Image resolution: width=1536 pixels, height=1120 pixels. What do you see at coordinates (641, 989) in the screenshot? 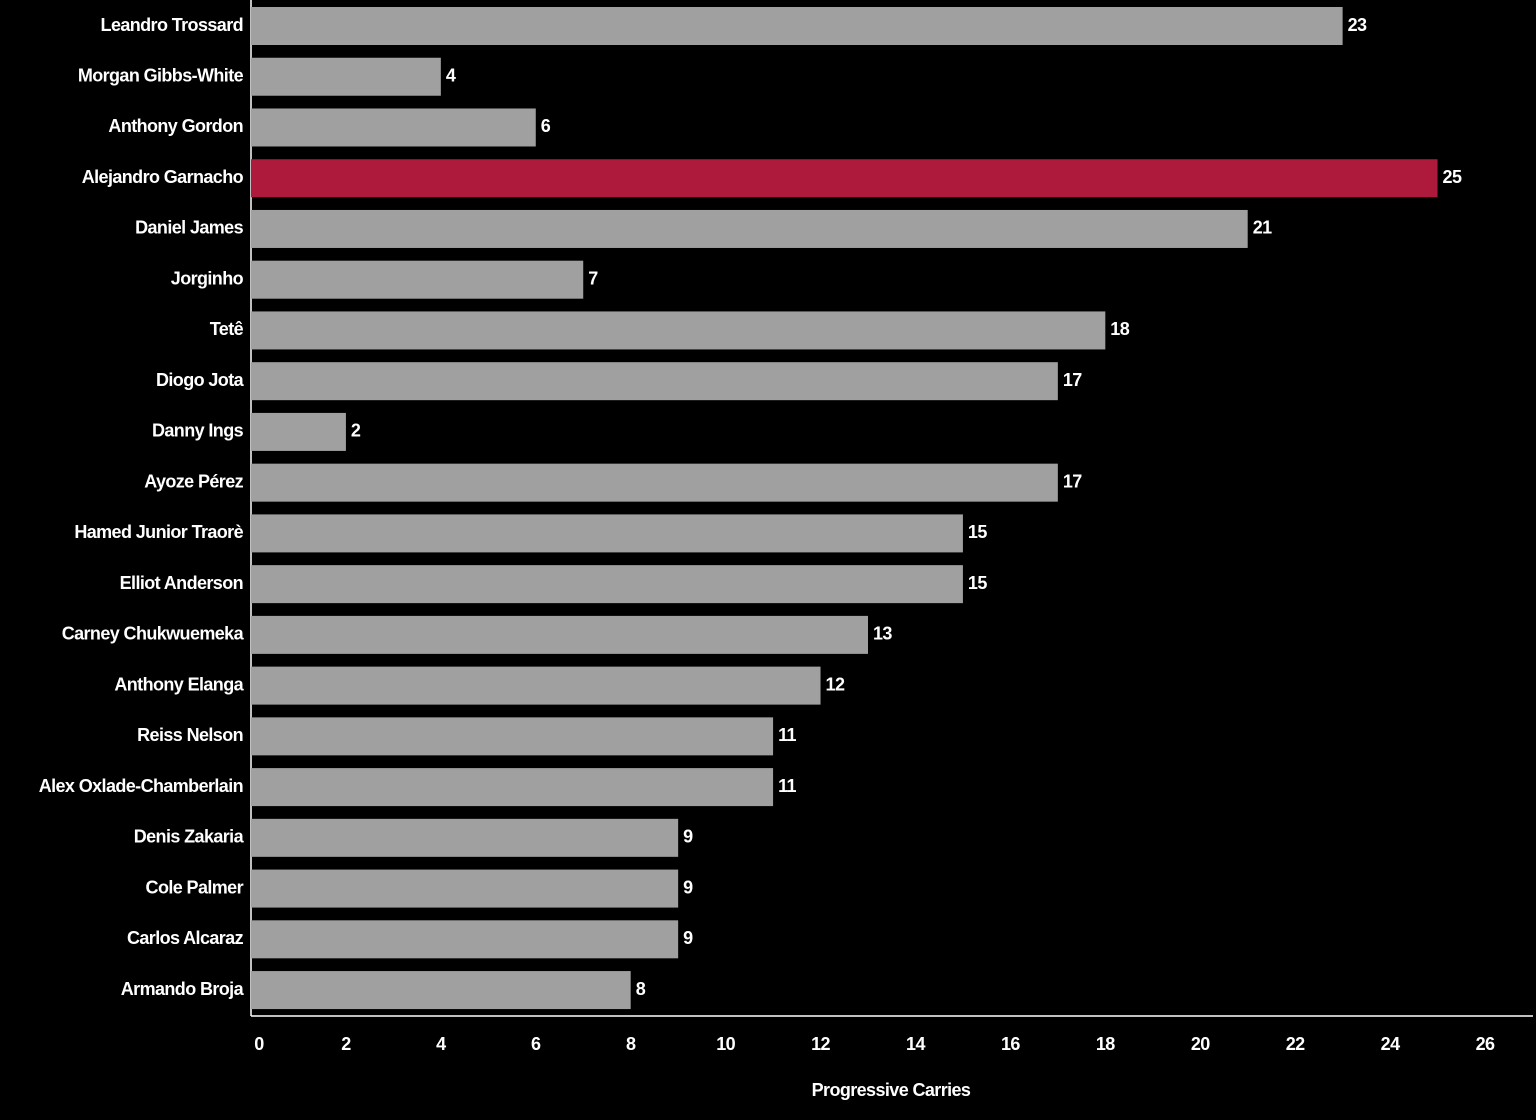
I see `value-label: 8` at bounding box center [641, 989].